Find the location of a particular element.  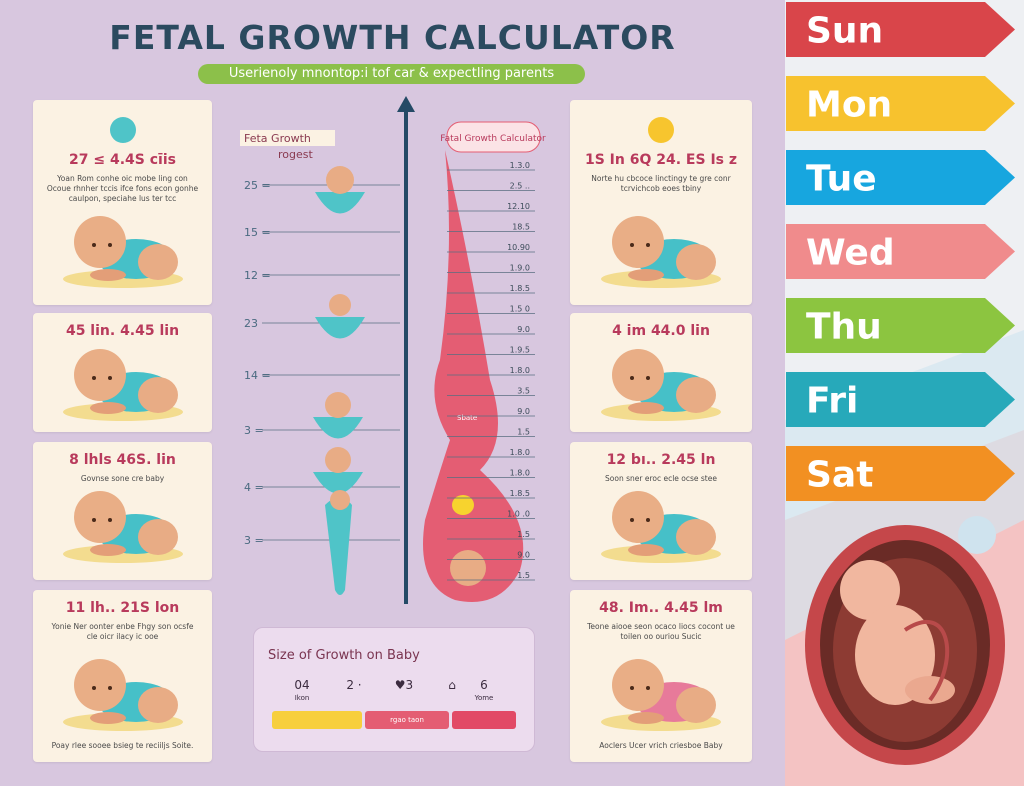

bubble is located at coordinates (977, 535).